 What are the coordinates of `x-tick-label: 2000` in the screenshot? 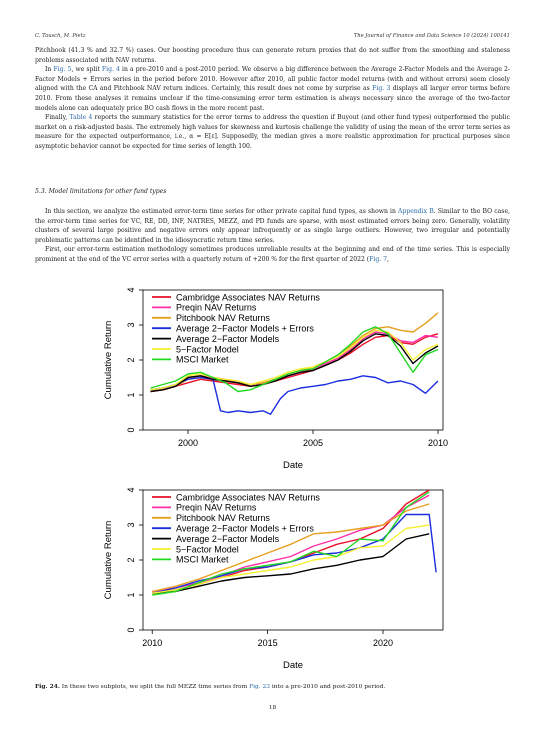 It's located at (188, 443).